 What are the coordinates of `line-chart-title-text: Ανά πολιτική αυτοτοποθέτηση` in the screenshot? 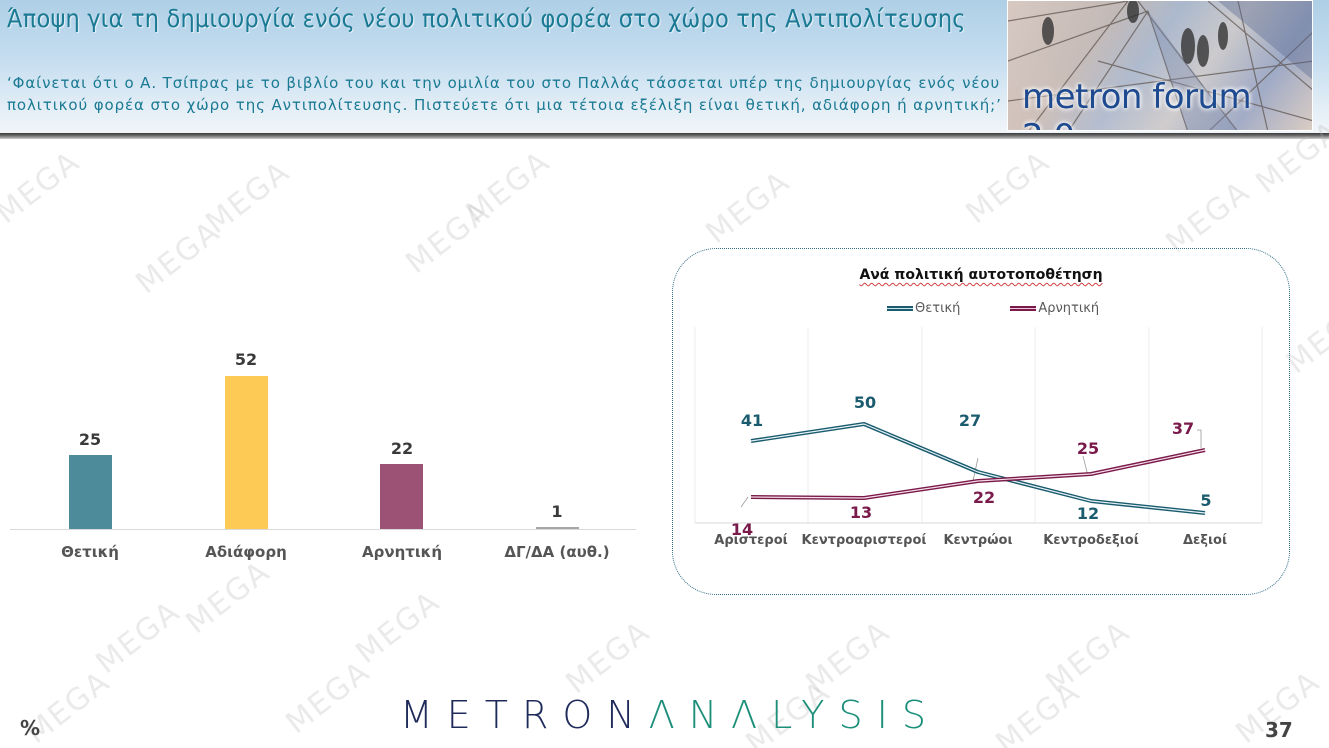 It's located at (981, 275).